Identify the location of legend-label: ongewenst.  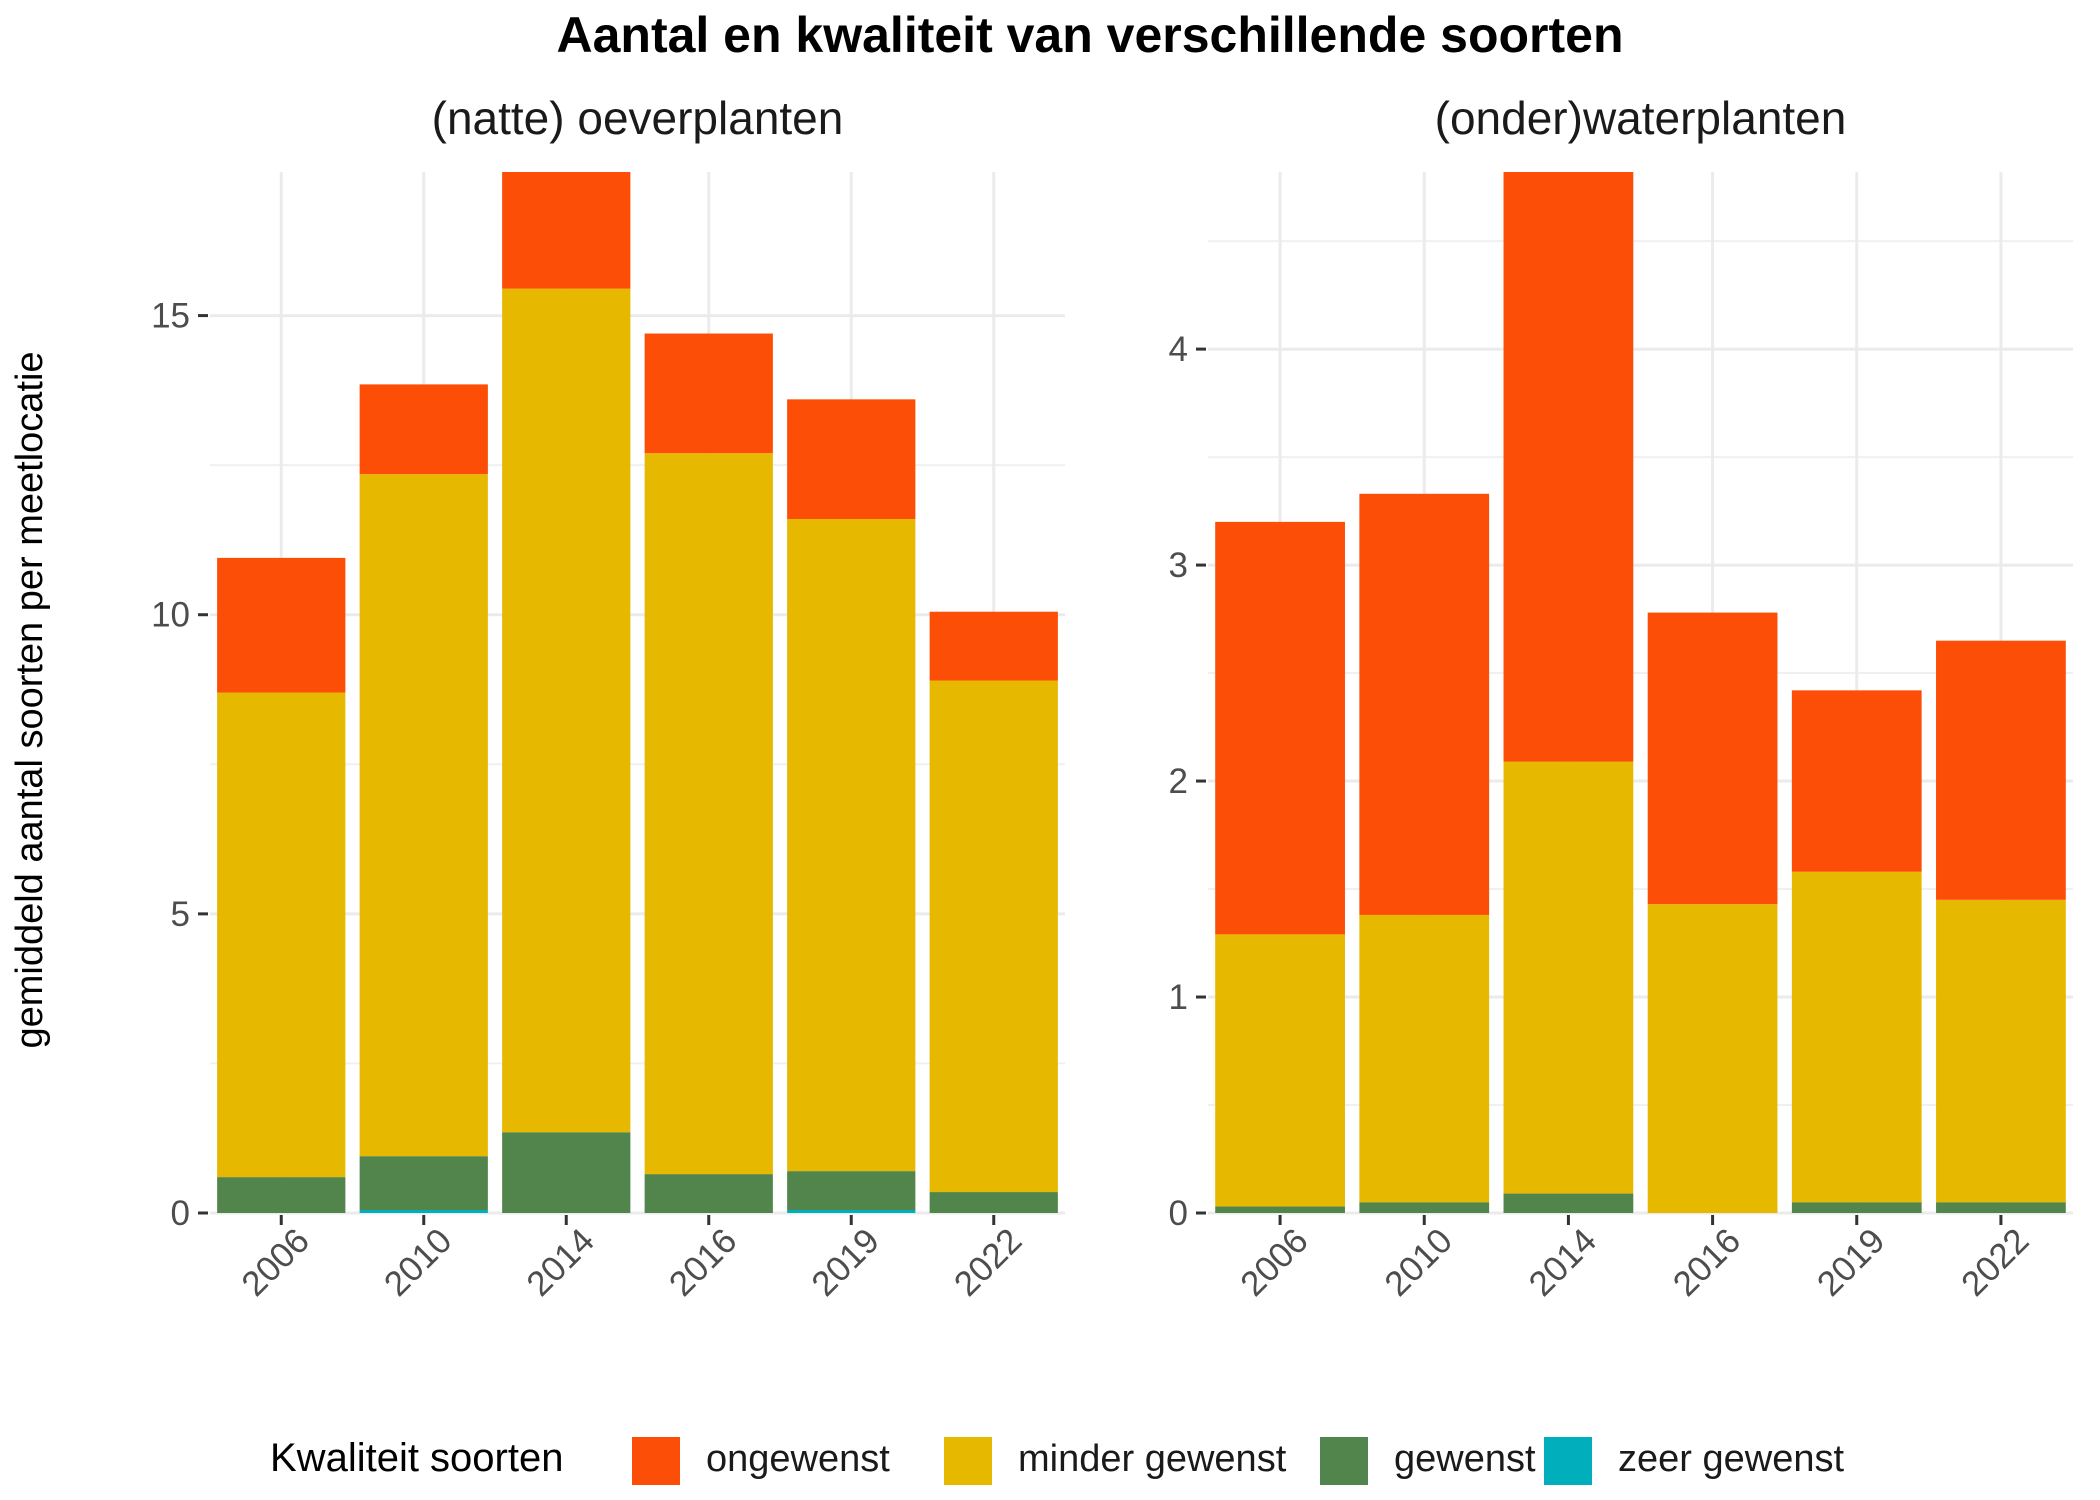
(798, 1459).